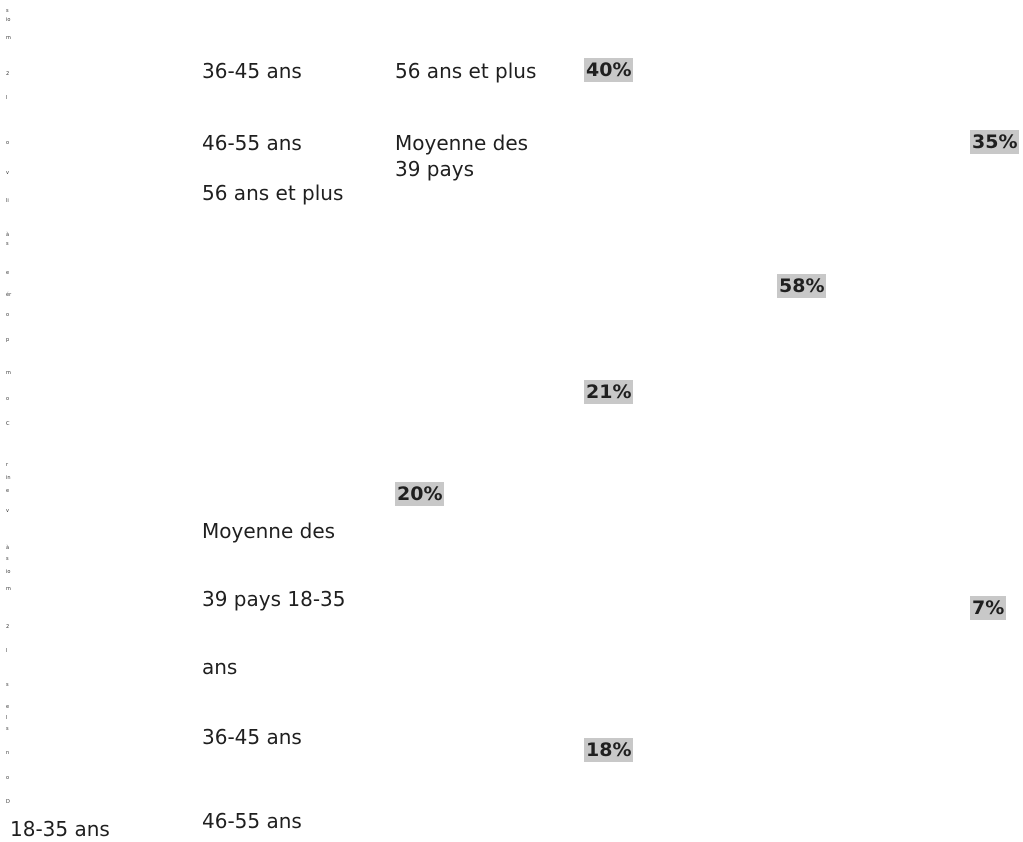 This screenshot has height=842, width=1023. What do you see at coordinates (7, 465) in the screenshot?
I see `axis-letter: r` at bounding box center [7, 465].